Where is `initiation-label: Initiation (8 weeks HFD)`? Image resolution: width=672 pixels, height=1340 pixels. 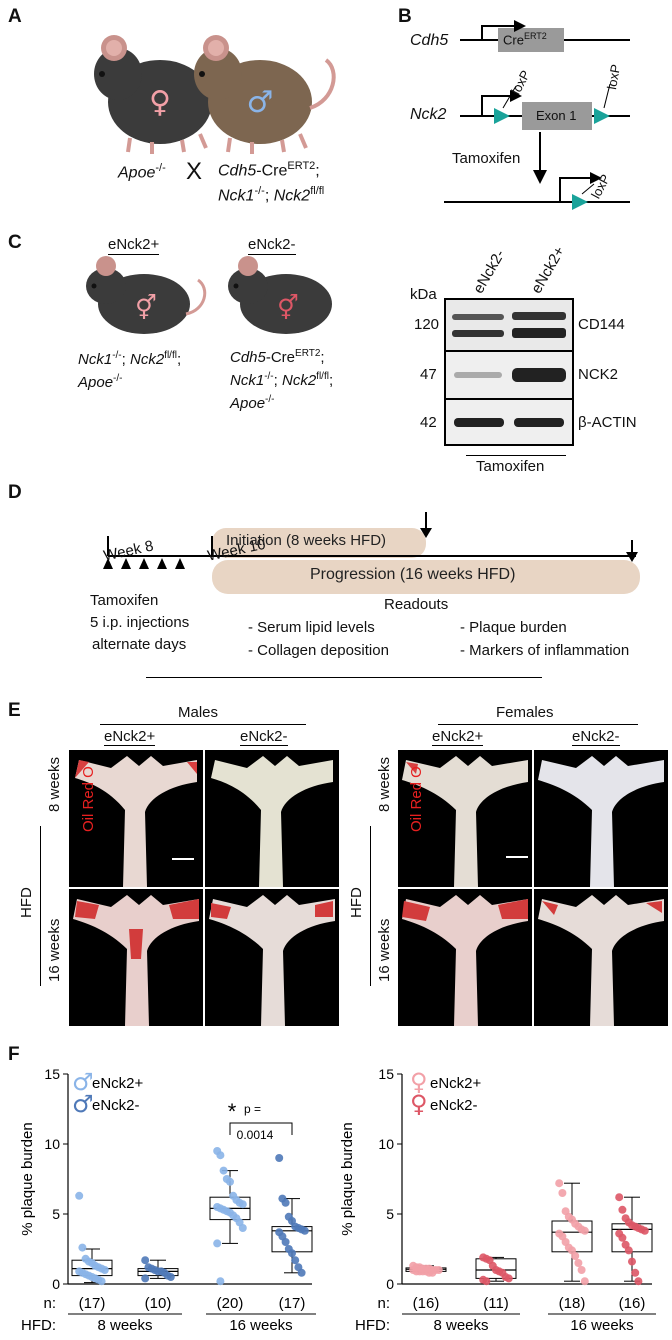 initiation-label: Initiation (8 weeks HFD) is located at coordinates (306, 540).